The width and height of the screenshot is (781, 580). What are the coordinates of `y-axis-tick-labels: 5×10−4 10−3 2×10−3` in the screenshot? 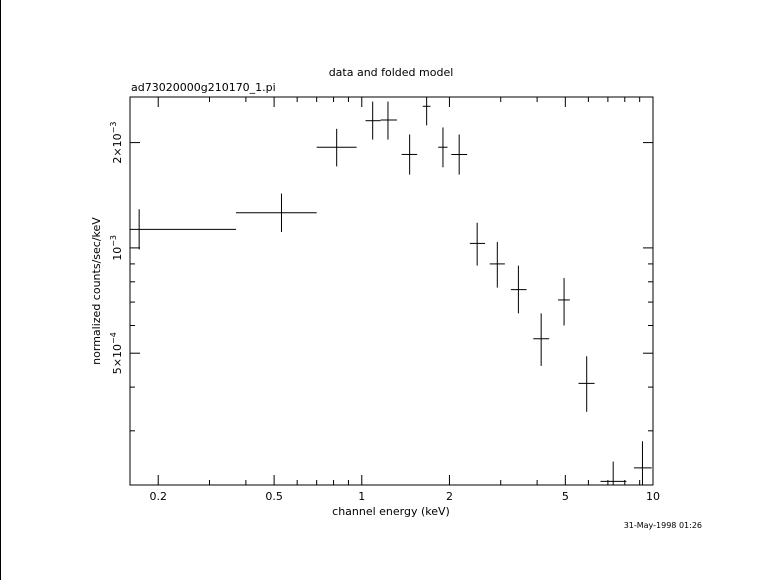 It's located at (116, 248).